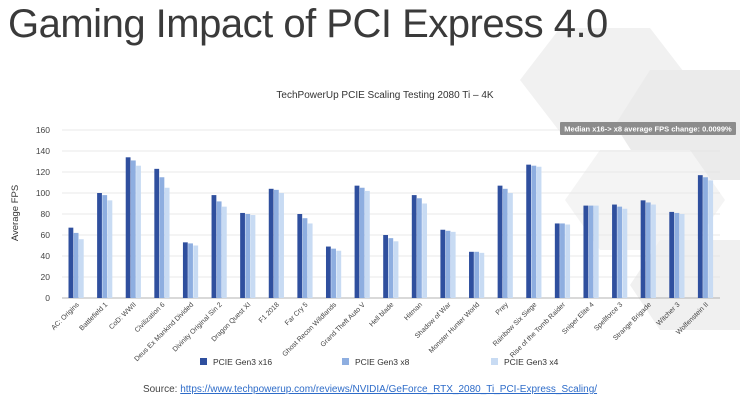  What do you see at coordinates (310, 329) in the screenshot?
I see `x-tick-label: Ghost Recon Wildlands` at bounding box center [310, 329].